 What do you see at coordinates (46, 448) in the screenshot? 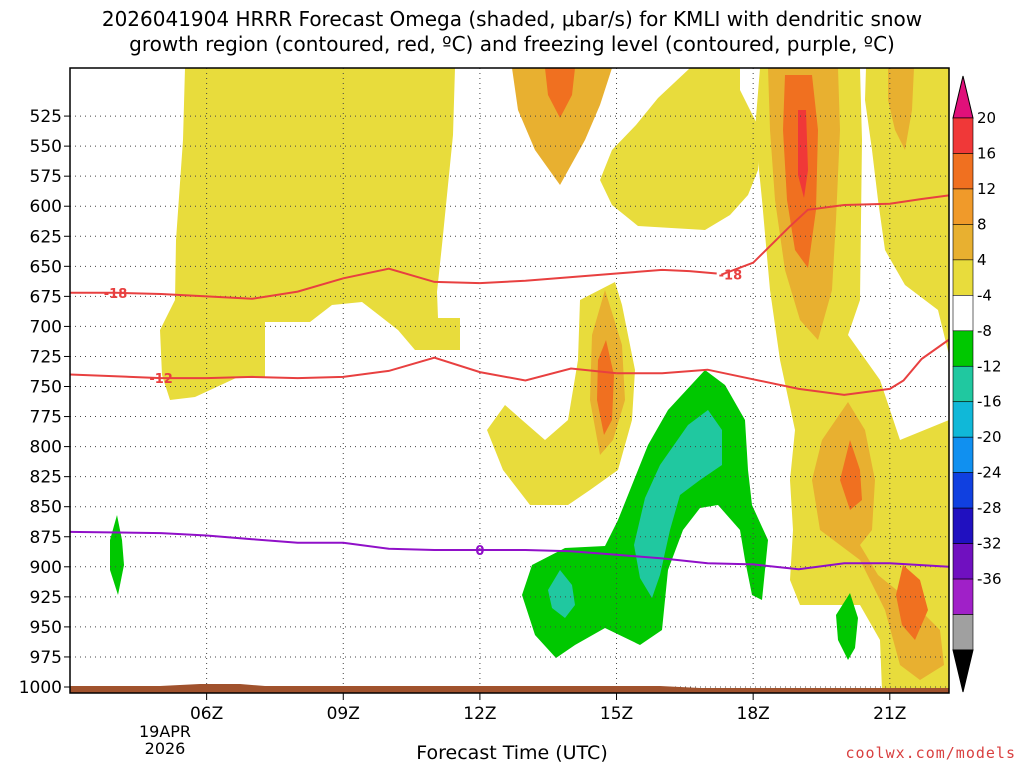
I see `y-tick-label: 800` at bounding box center [46, 448].